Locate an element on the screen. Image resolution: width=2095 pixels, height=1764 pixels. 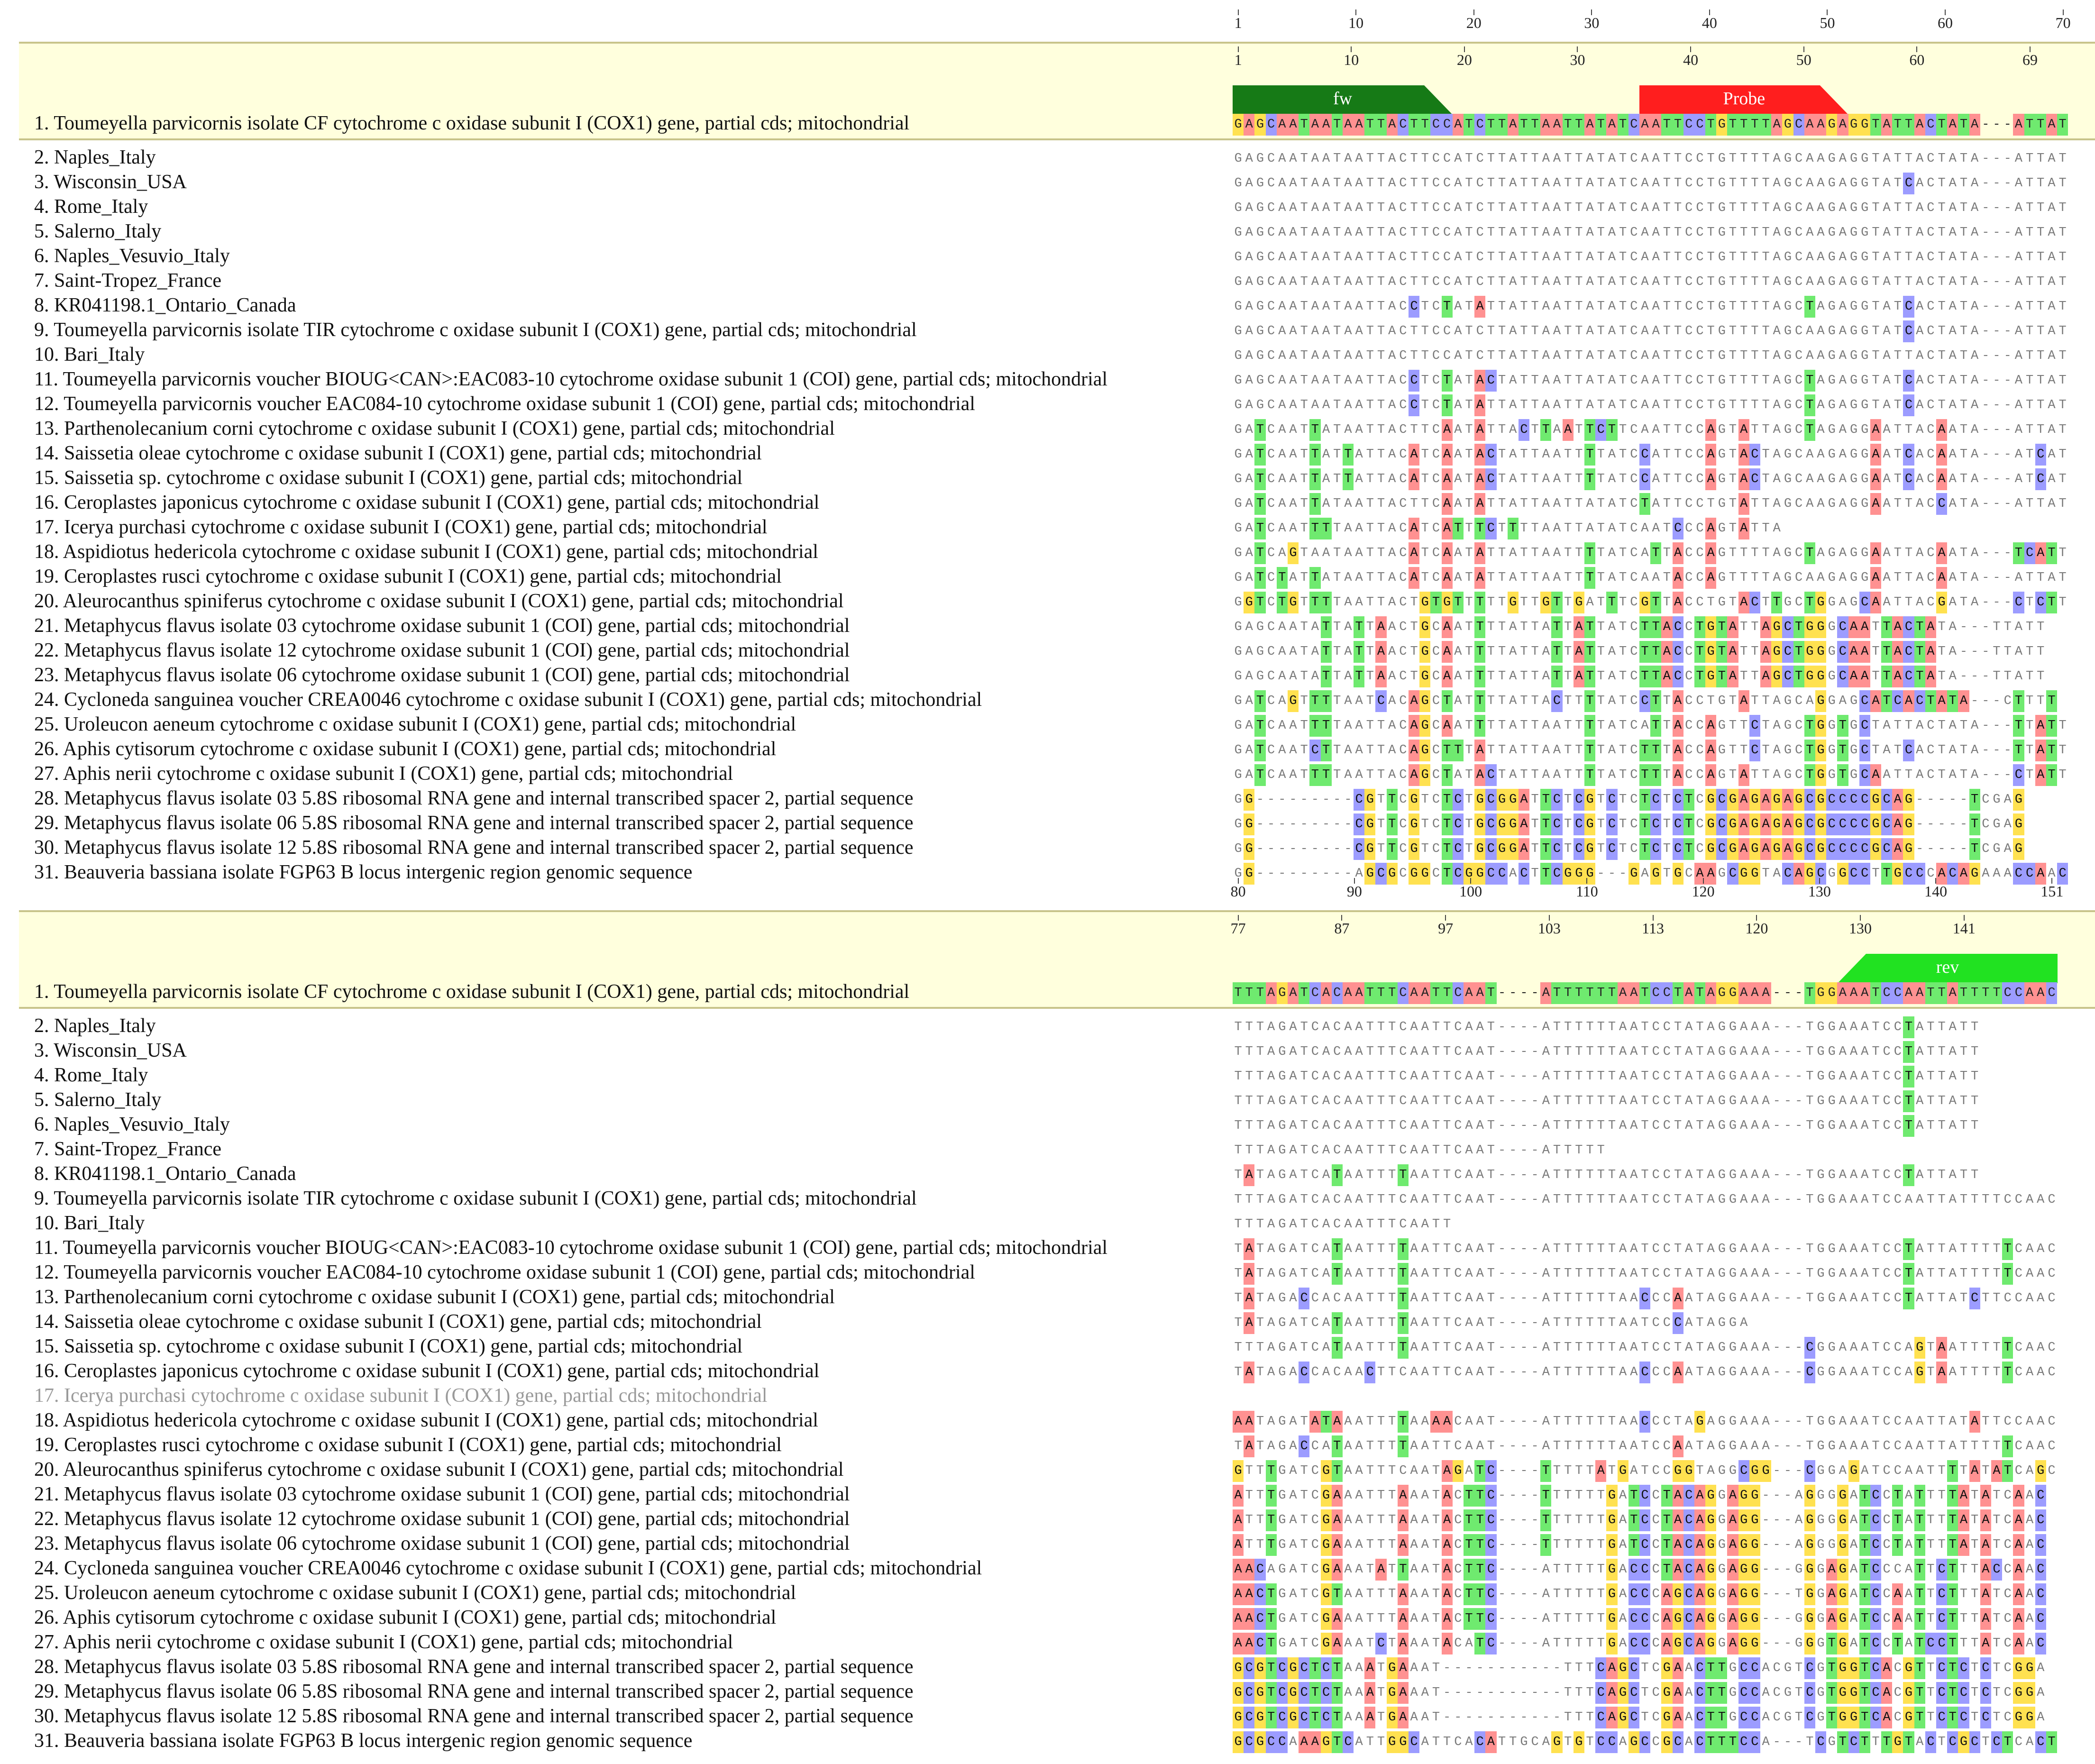
feature-probe: Probe is located at coordinates (1744, 100).